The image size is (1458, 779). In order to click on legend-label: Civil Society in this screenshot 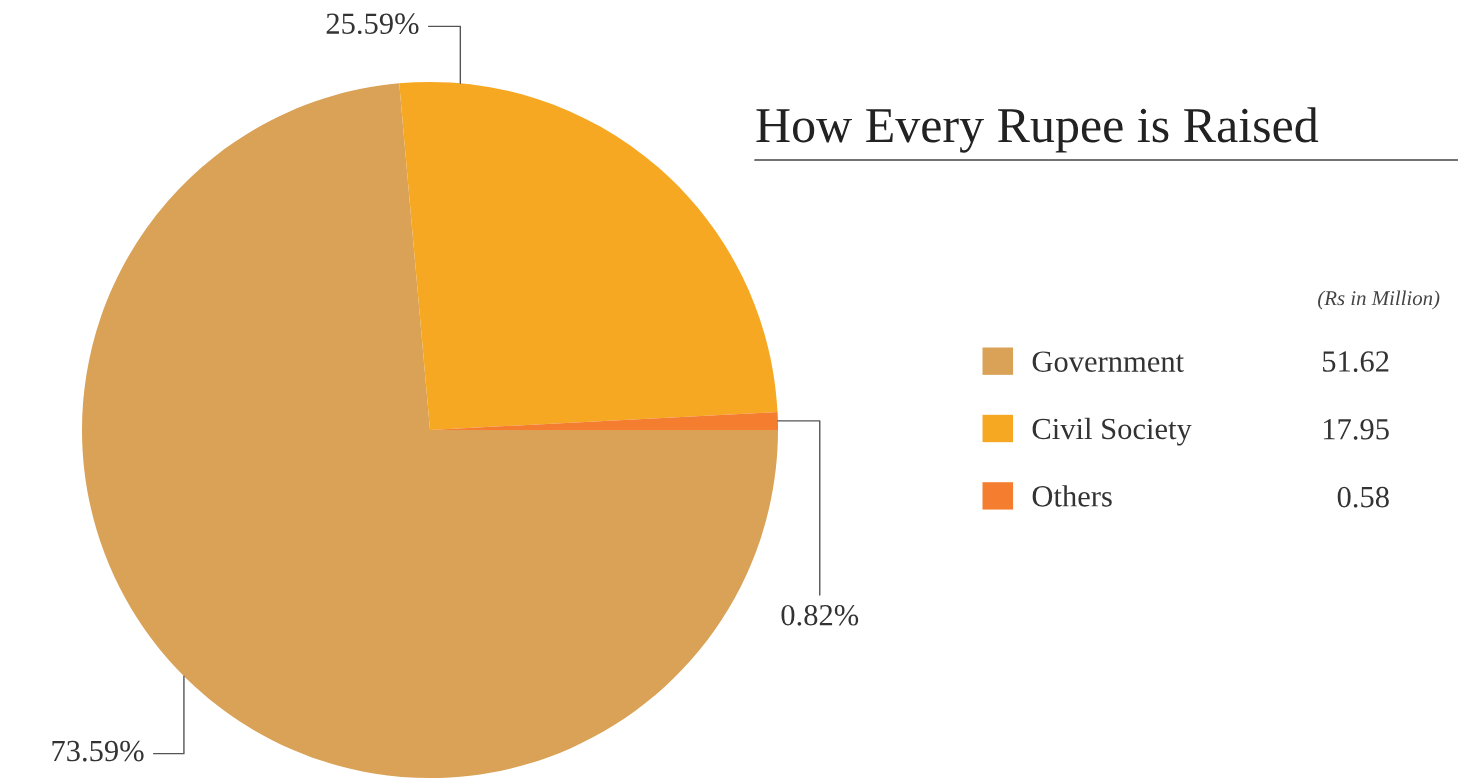, I will do `click(1112, 431)`.